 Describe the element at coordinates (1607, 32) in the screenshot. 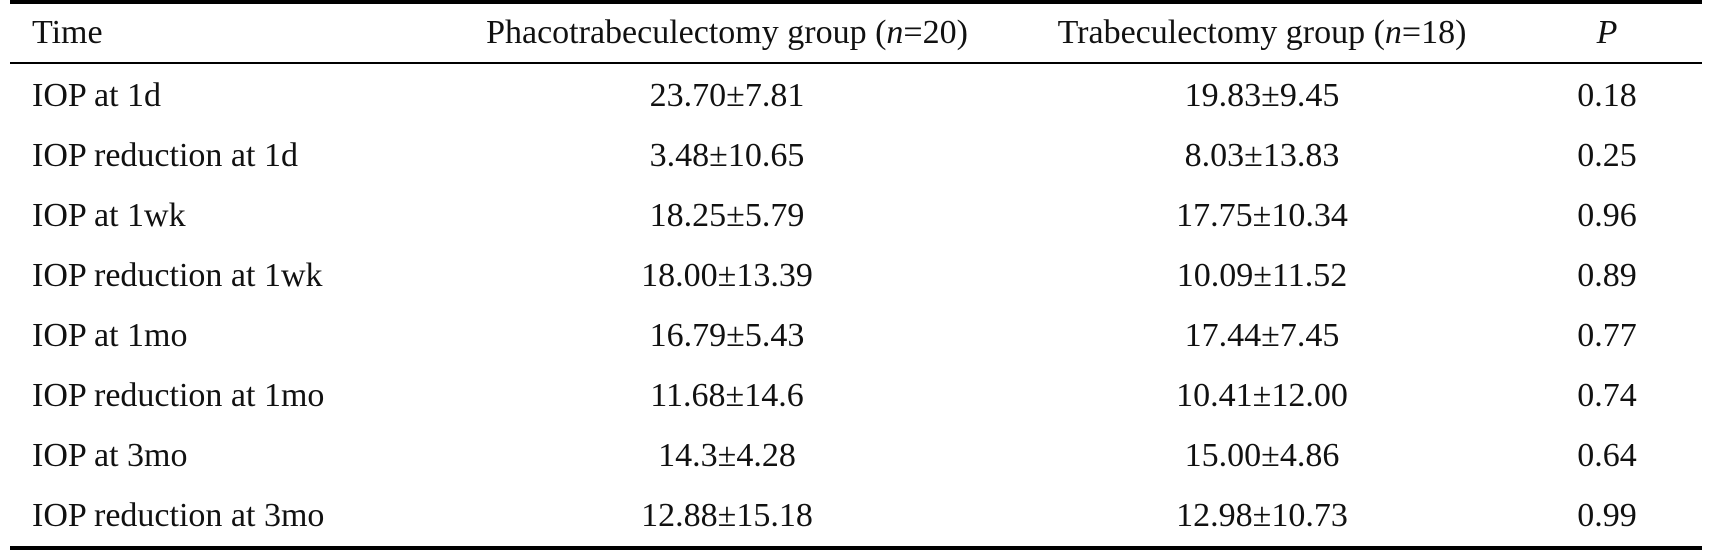

I see `header-p-value: P` at that location.